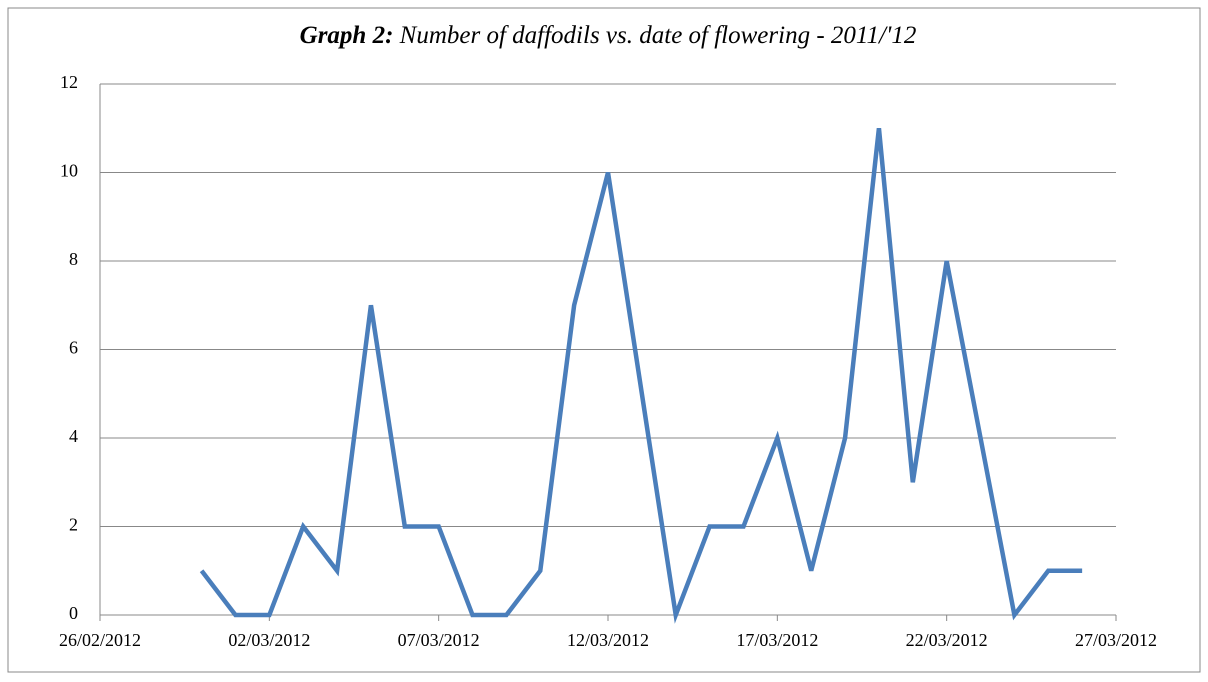 This screenshot has height=682, width=1208. I want to click on y-tick-label: 8, so click(73, 259).